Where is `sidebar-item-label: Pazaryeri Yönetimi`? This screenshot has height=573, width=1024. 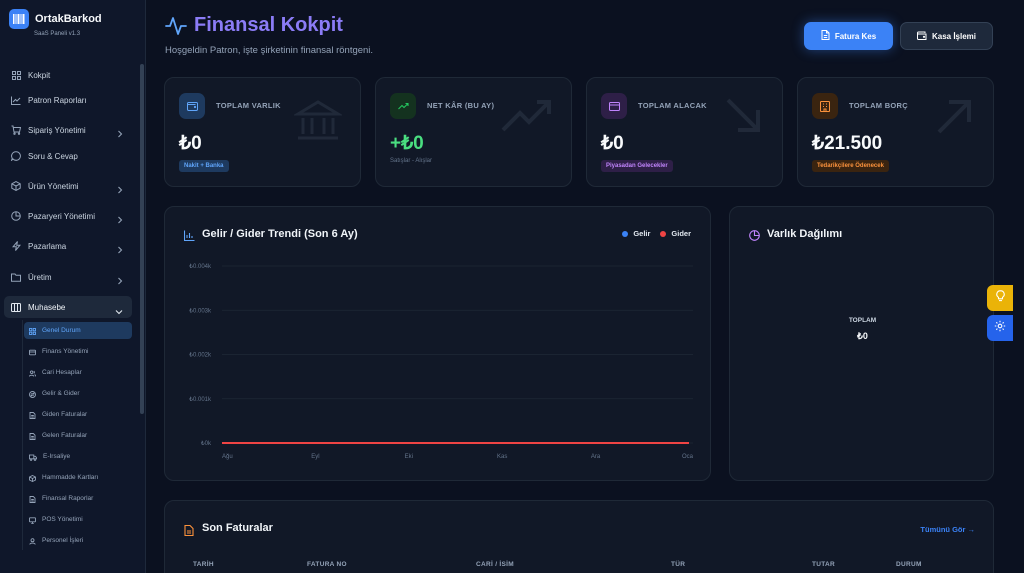 sidebar-item-label: Pazaryeri Yönetimi is located at coordinates (61, 216).